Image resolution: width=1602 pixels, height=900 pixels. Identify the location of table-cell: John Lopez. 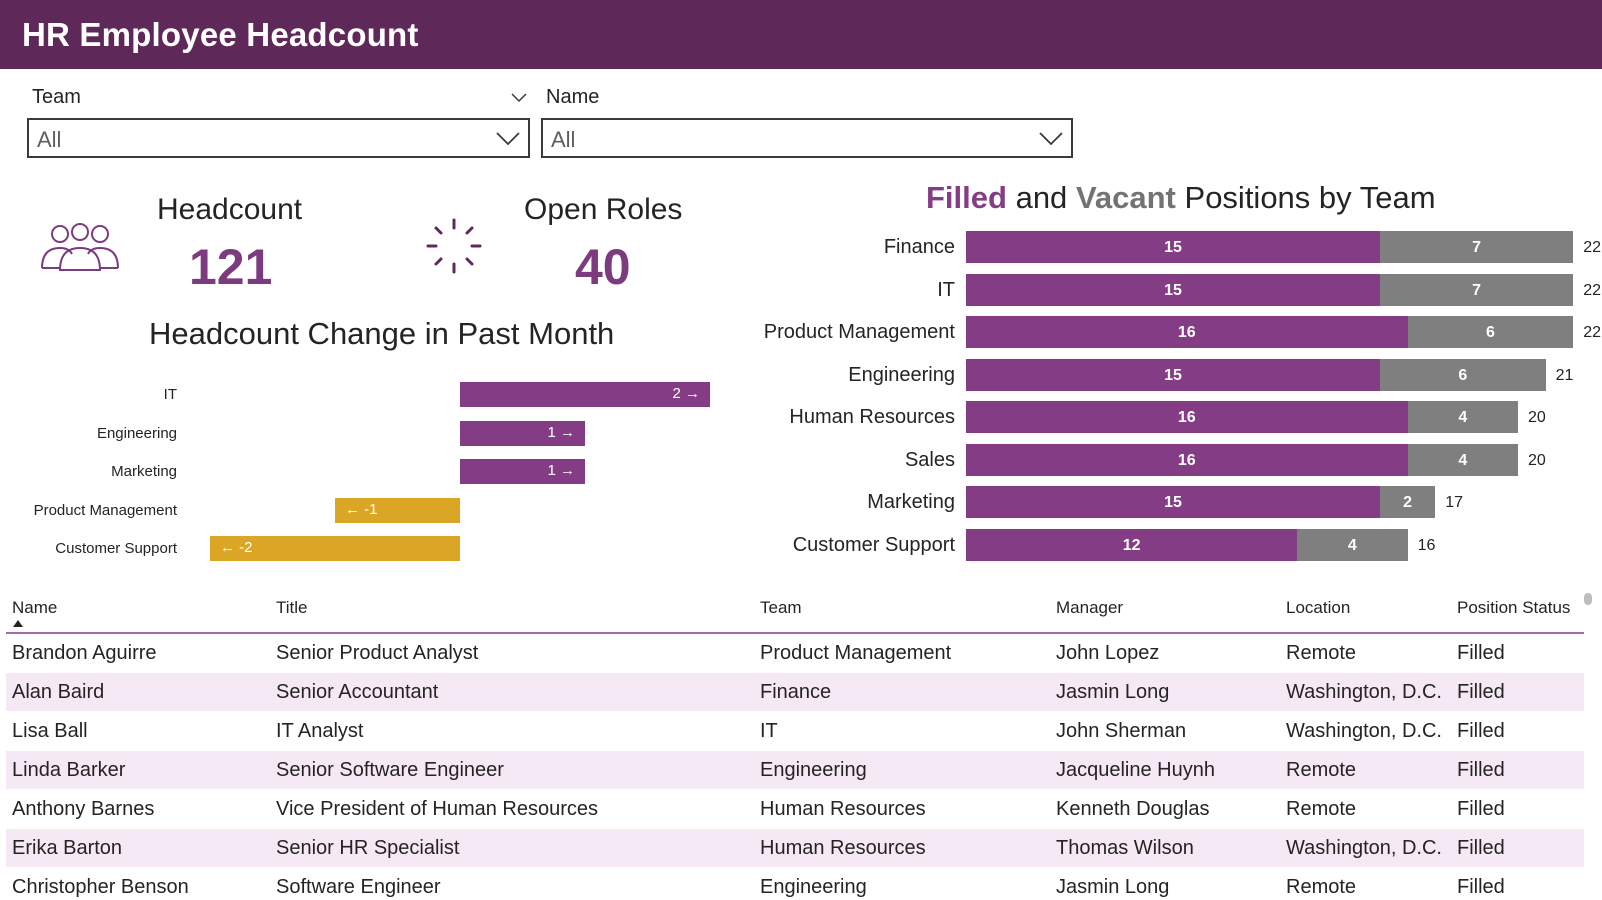
(1108, 653).